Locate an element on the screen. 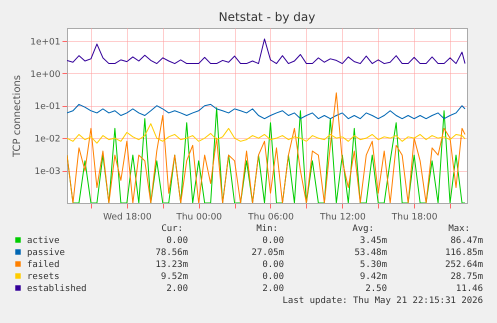 The width and height of the screenshot is (497, 323). text: Last update: Thu May 21 22:15:31 2026 is located at coordinates (382, 301).